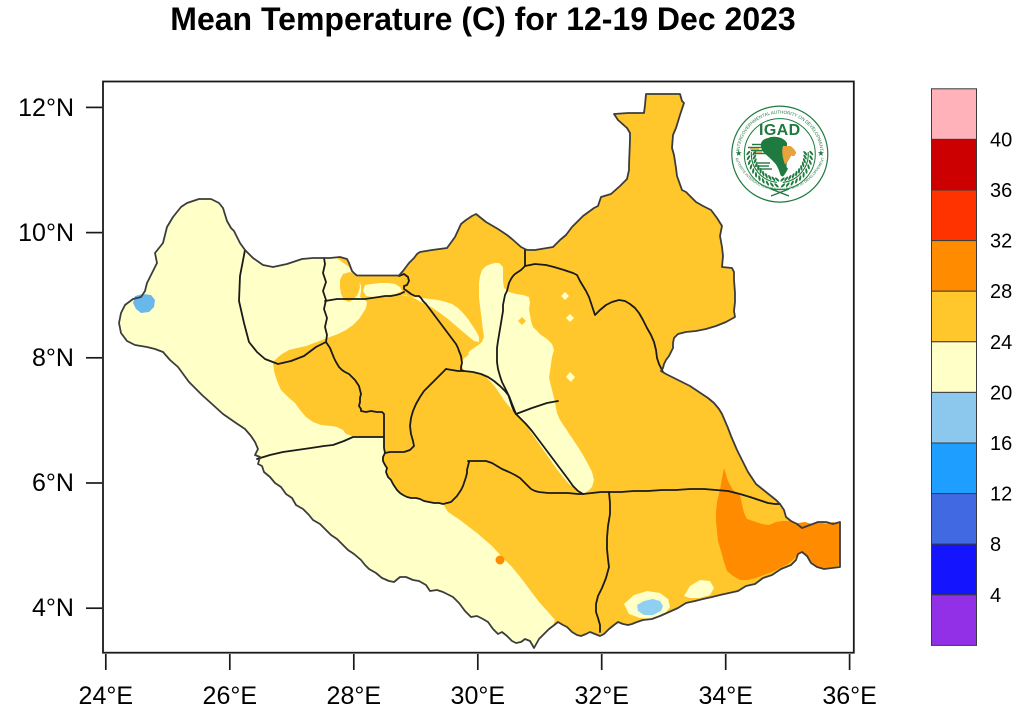  Describe the element at coordinates (53, 483) in the screenshot. I see `svg-text: 6°N` at that location.